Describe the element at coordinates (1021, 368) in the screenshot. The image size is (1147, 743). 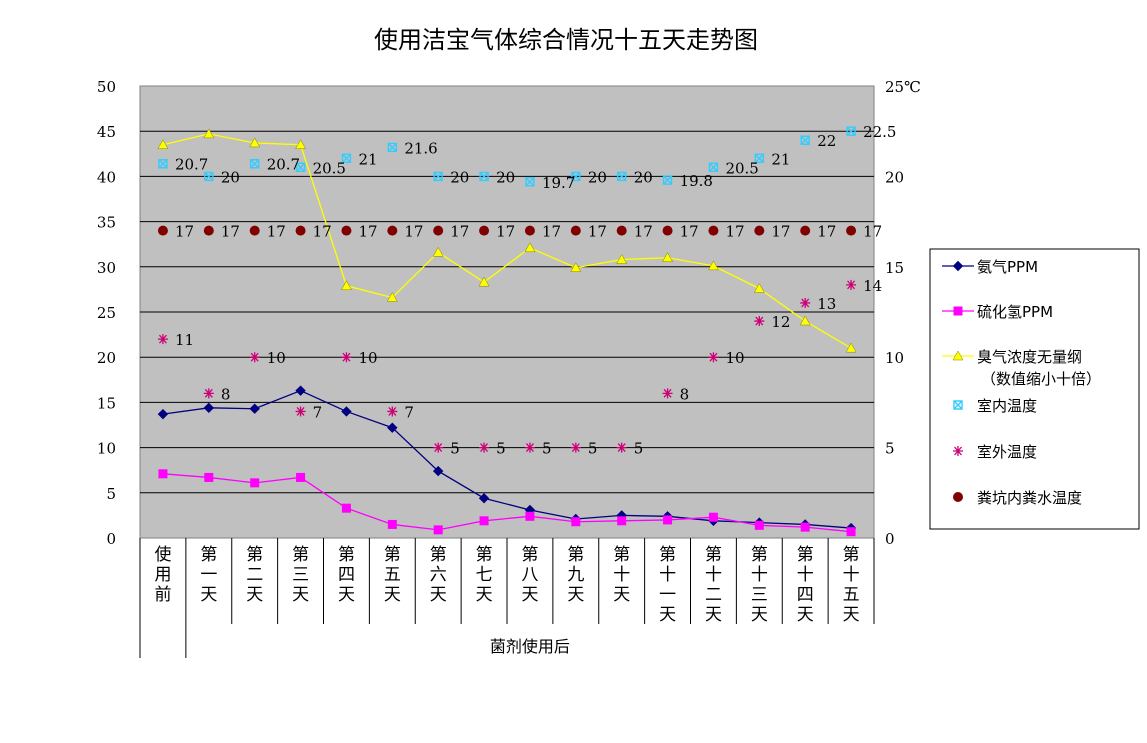
I see `legend-item: 臭气浓度无量纲 （数值缩小十倍）` at that location.